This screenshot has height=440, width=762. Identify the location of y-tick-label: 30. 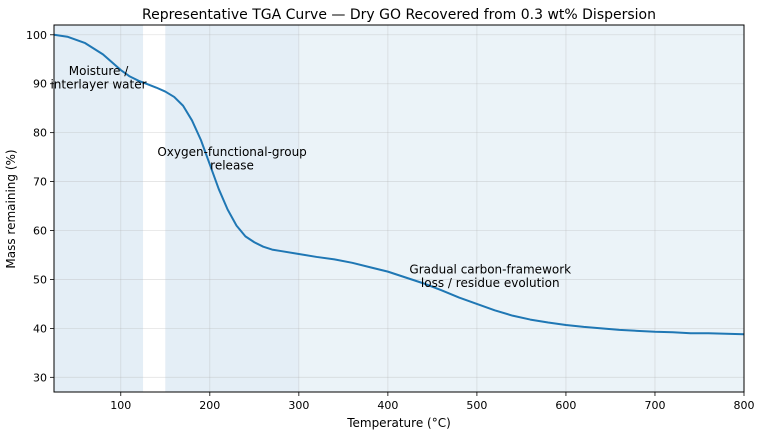
(40, 377).